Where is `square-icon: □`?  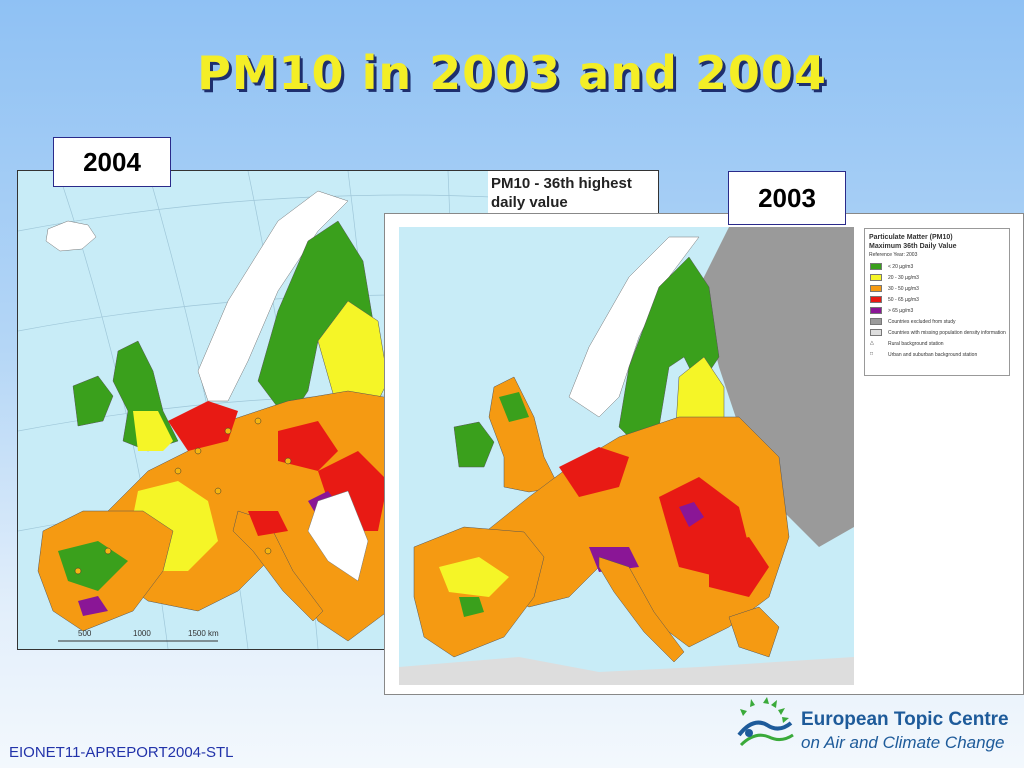 square-icon: □ is located at coordinates (876, 354).